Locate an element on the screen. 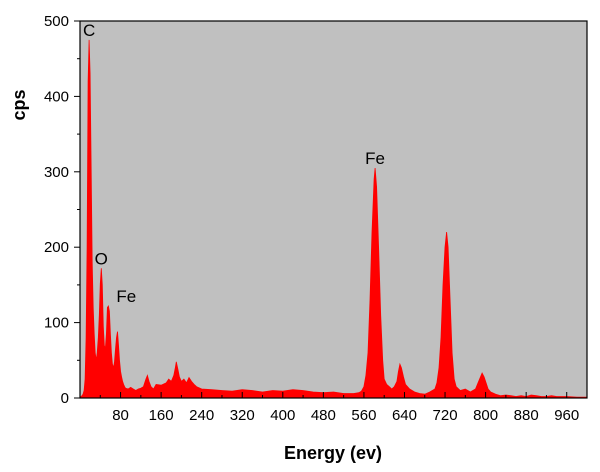 The image size is (600, 472). x-tick-label: 960 is located at coordinates (566, 415).